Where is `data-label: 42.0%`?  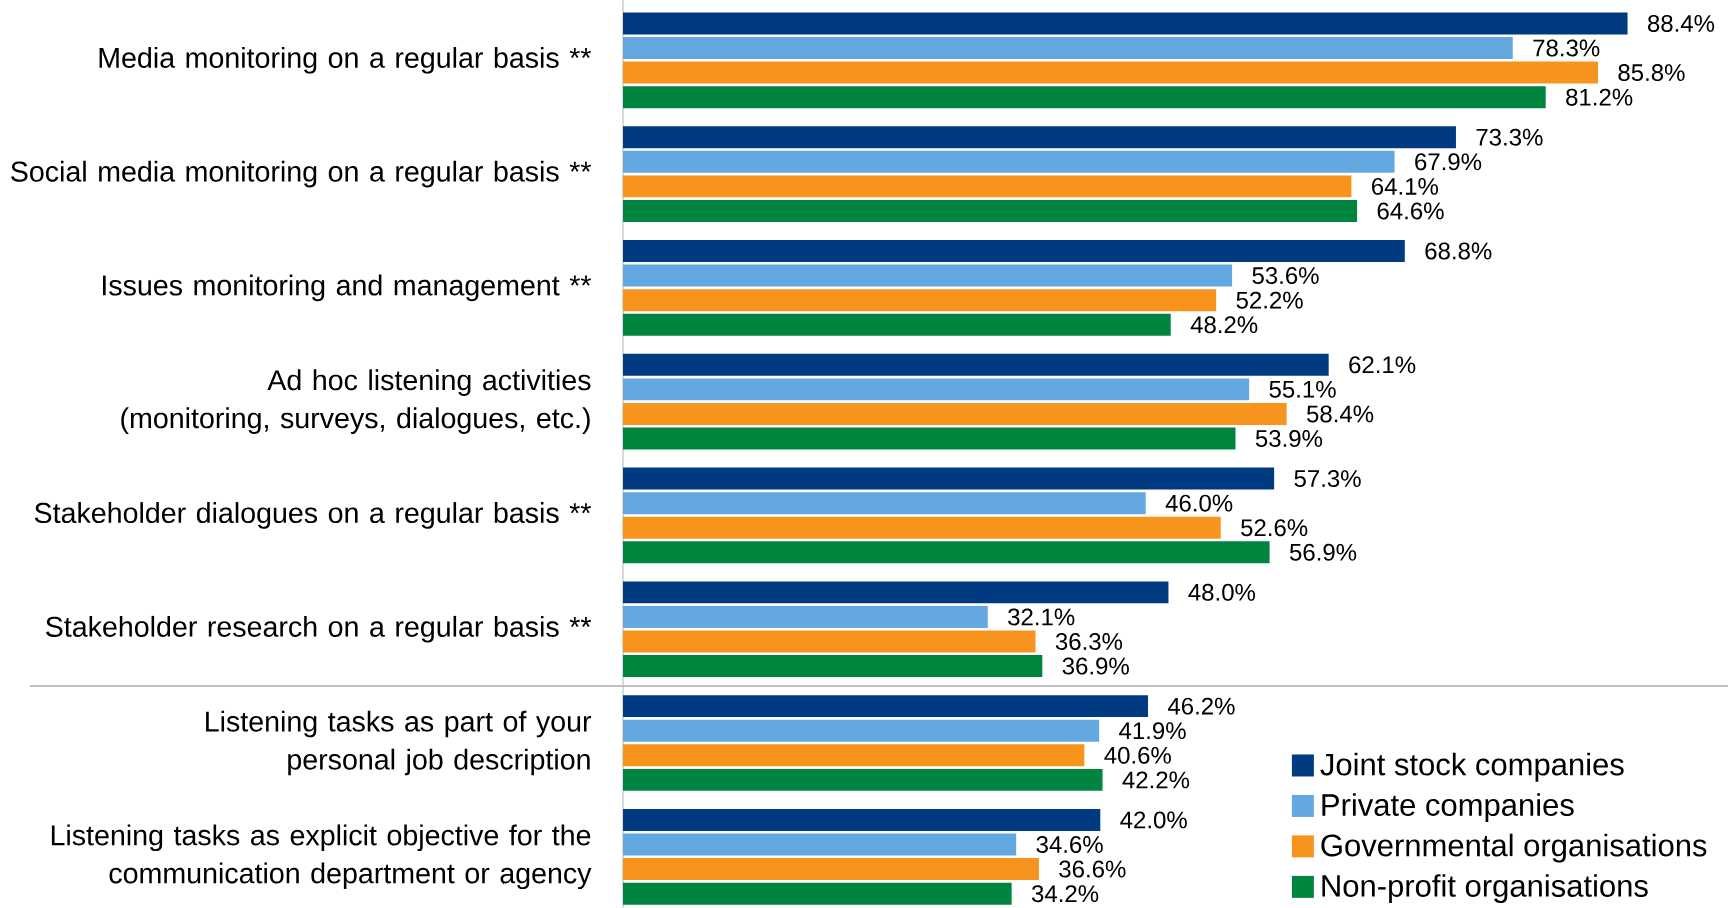
data-label: 42.0% is located at coordinates (1153, 820).